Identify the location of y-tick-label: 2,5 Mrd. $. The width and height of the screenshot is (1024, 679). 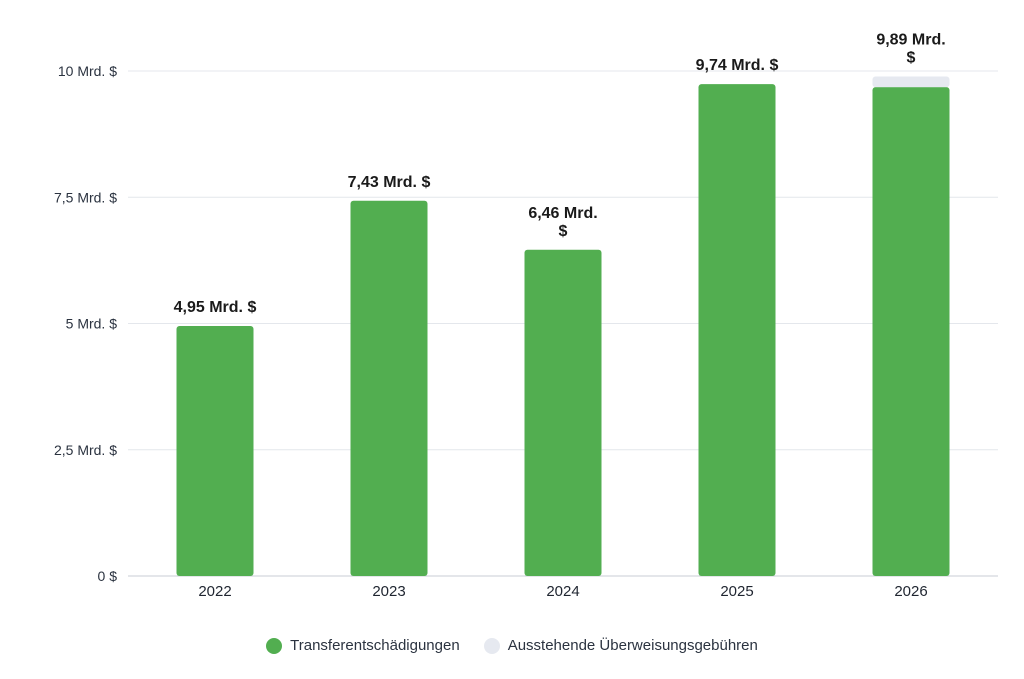
(85, 450).